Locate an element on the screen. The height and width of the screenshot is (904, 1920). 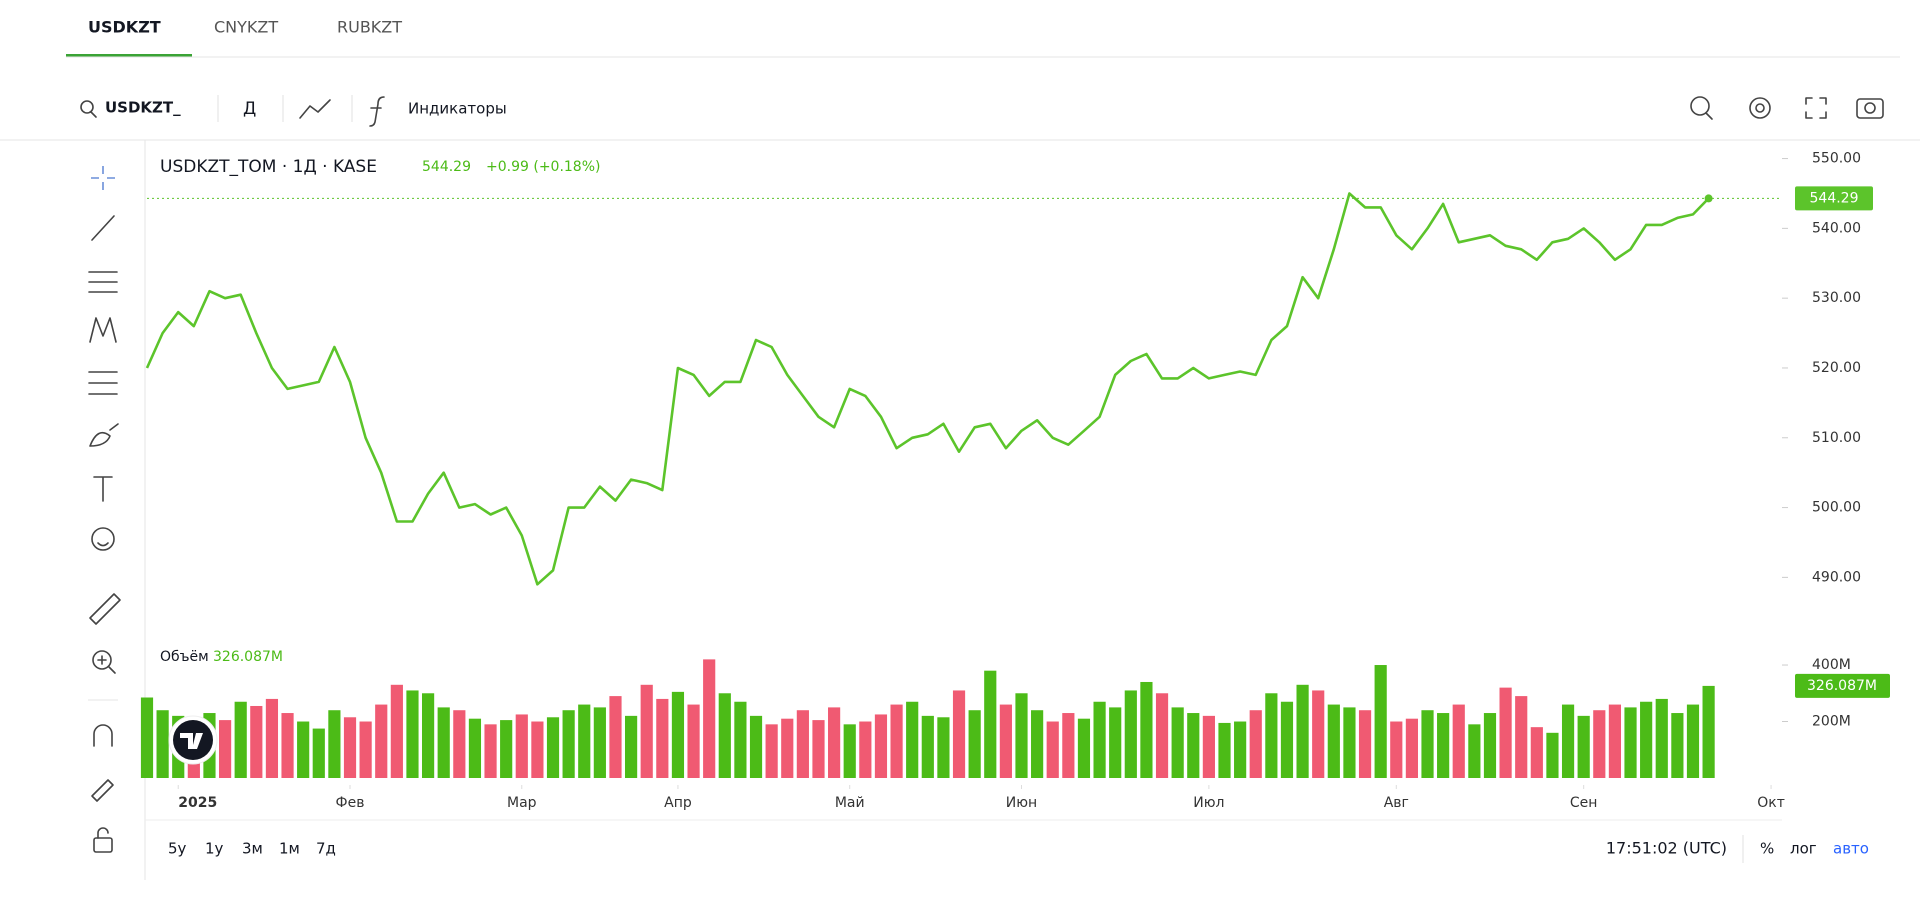
scale-option: лог is located at coordinates (1803, 849).